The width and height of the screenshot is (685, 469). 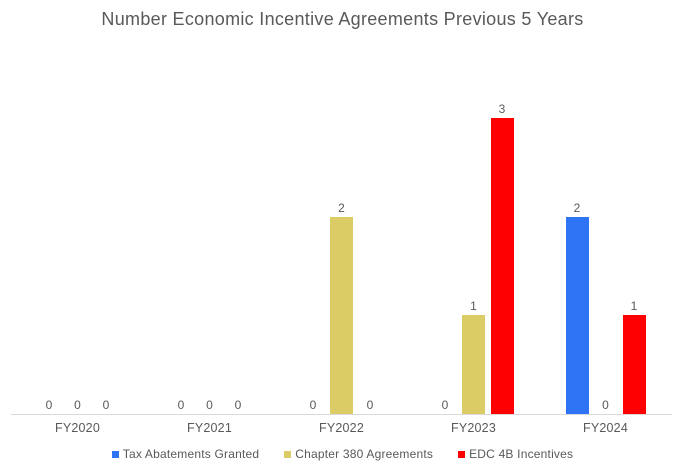 I want to click on legend-item-3: EDC 4B Incentives, so click(x=515, y=454).